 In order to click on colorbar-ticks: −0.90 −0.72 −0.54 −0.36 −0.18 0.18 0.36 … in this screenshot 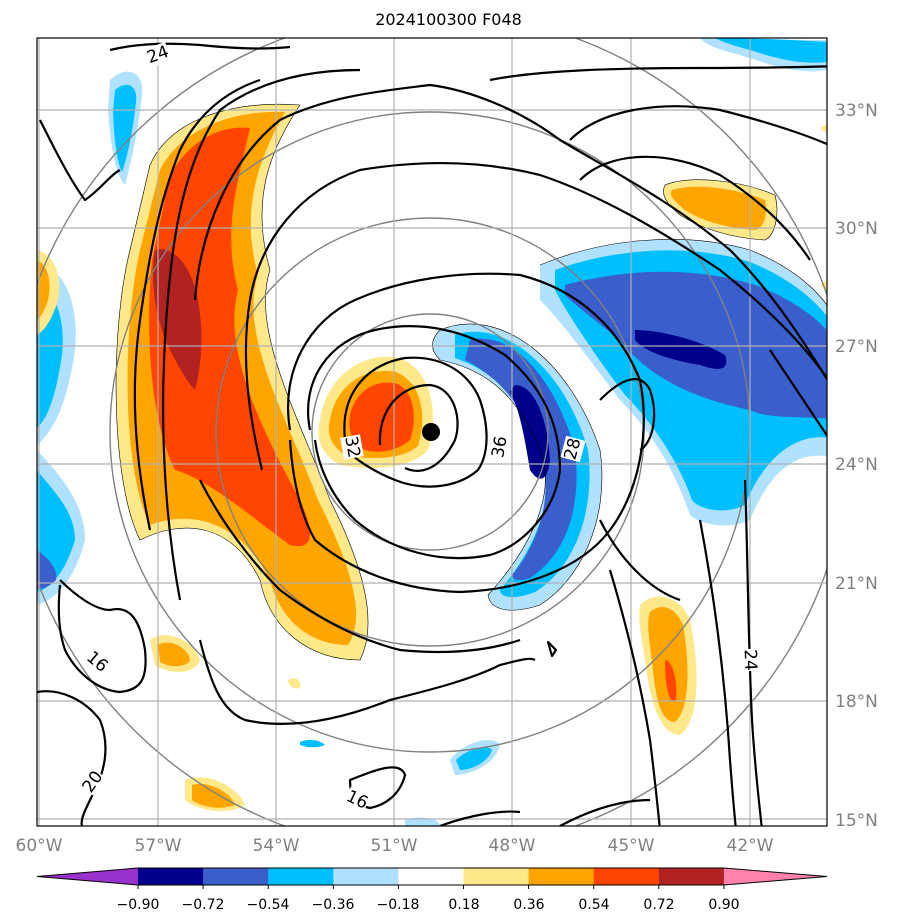, I will do `click(428, 905)`.